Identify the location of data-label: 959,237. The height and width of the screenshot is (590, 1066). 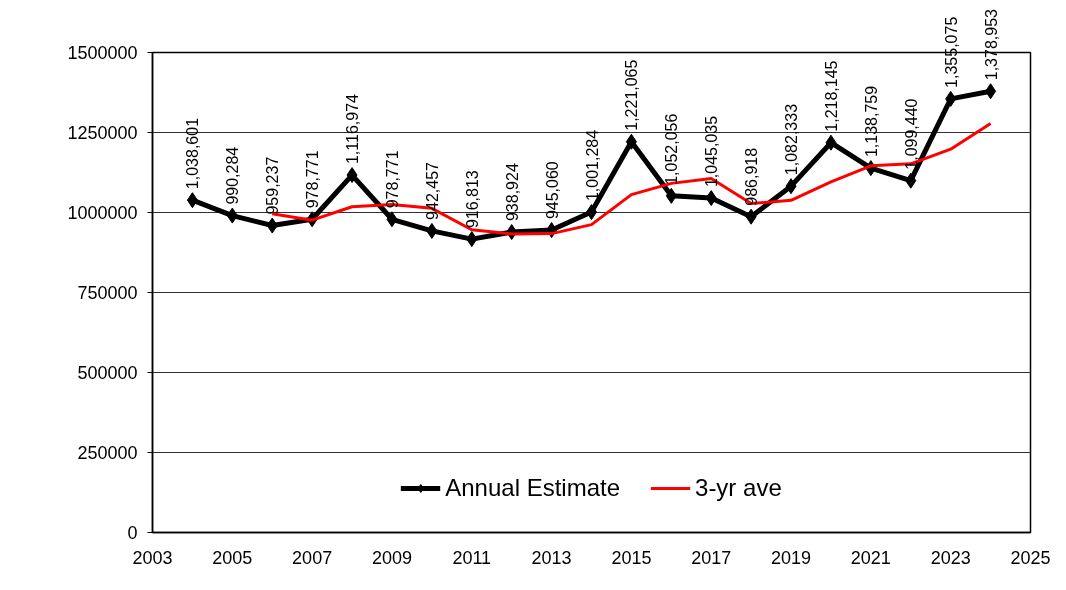
(273, 185).